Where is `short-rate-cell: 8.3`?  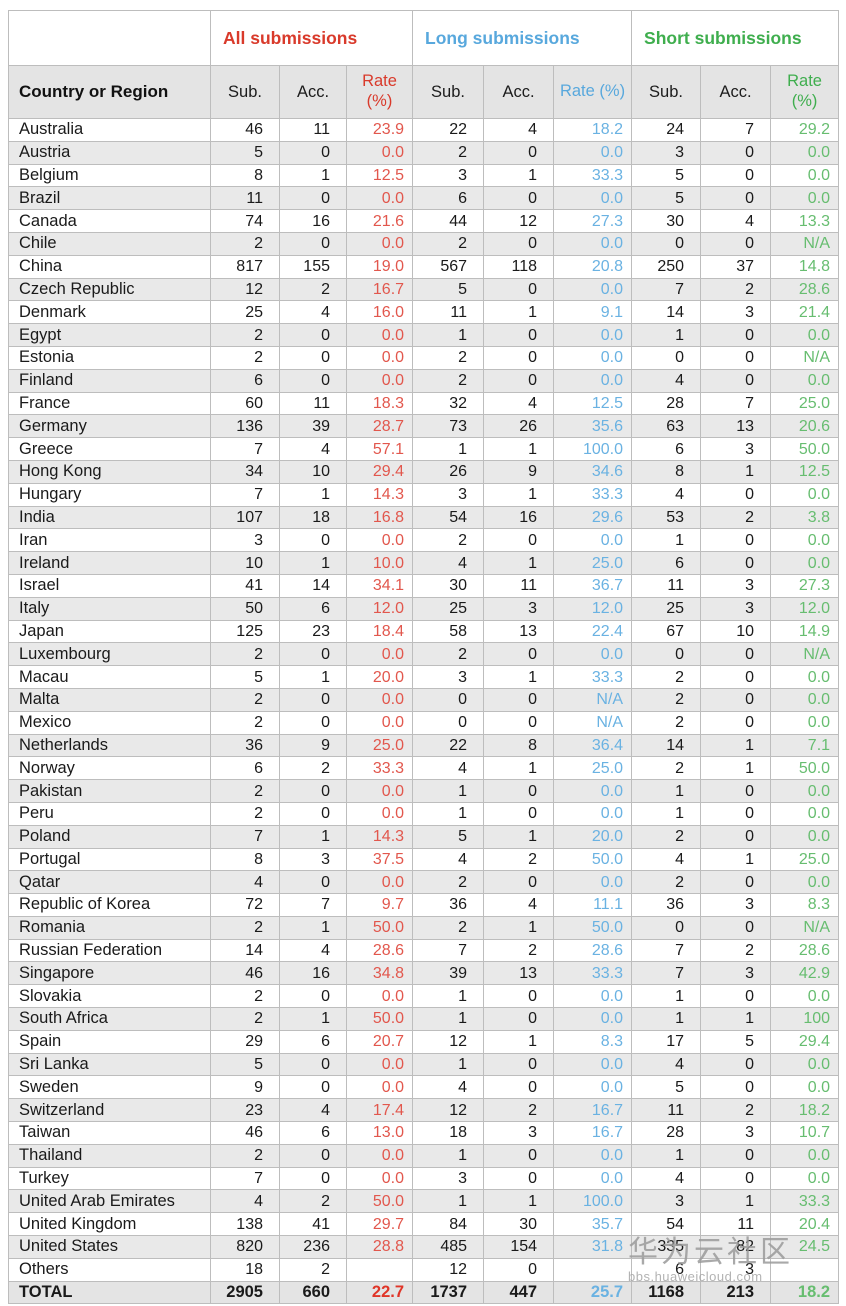
short-rate-cell: 8.3 is located at coordinates (805, 905).